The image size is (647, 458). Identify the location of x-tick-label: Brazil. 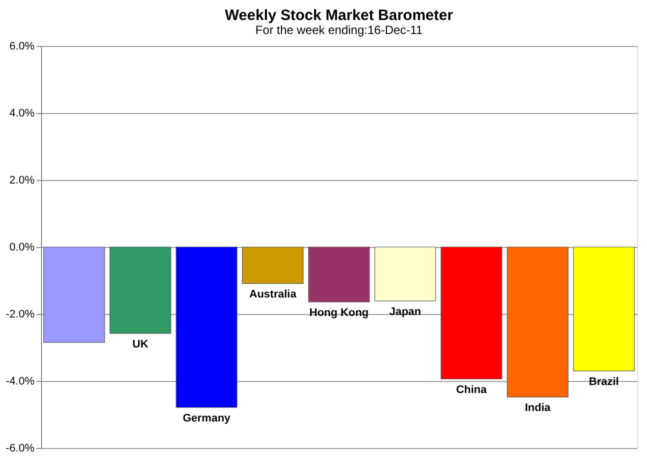
(603, 382).